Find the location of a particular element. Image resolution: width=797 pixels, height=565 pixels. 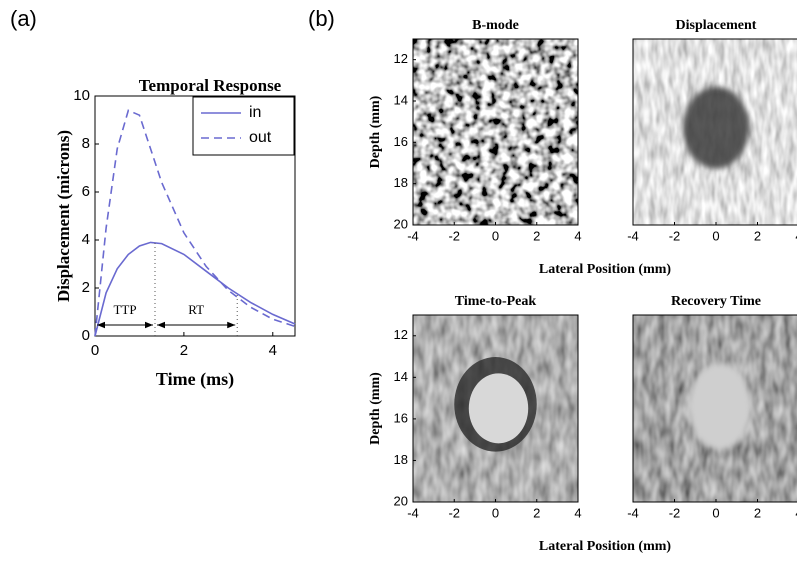

image-texture is located at coordinates (495, 132).